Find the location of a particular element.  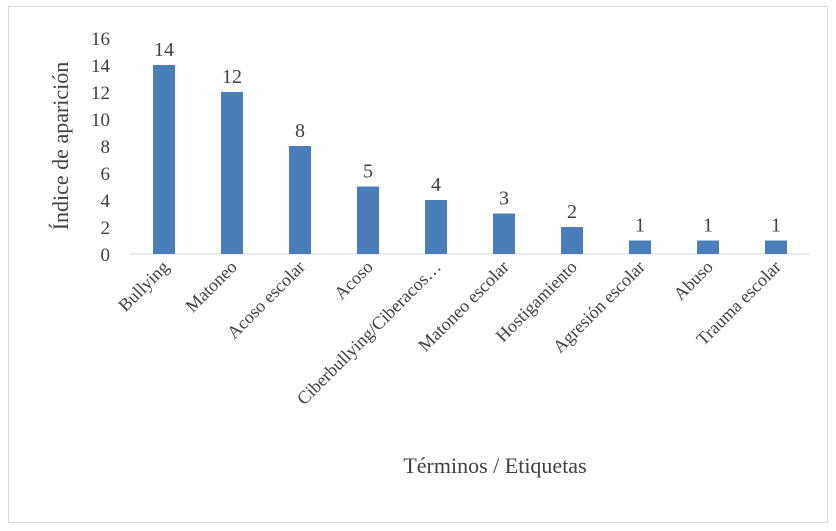

data-label: 2 is located at coordinates (572, 212).